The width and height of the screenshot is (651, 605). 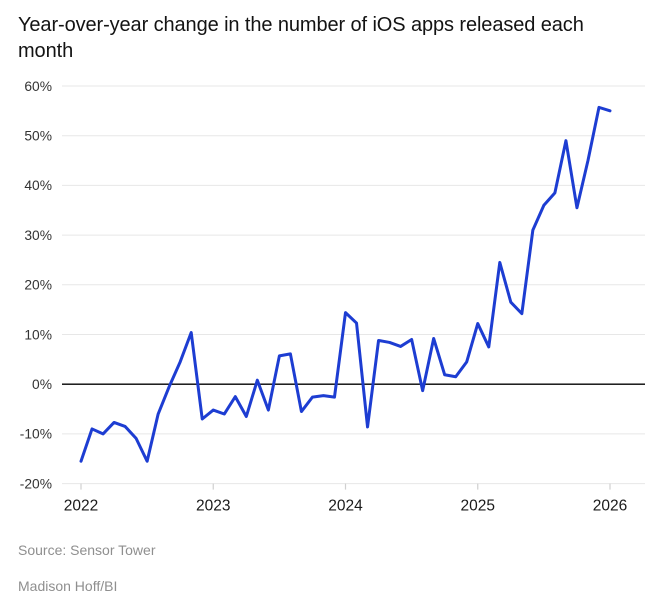 What do you see at coordinates (42, 384) in the screenshot?
I see `y-axis-tick-label: 0%` at bounding box center [42, 384].